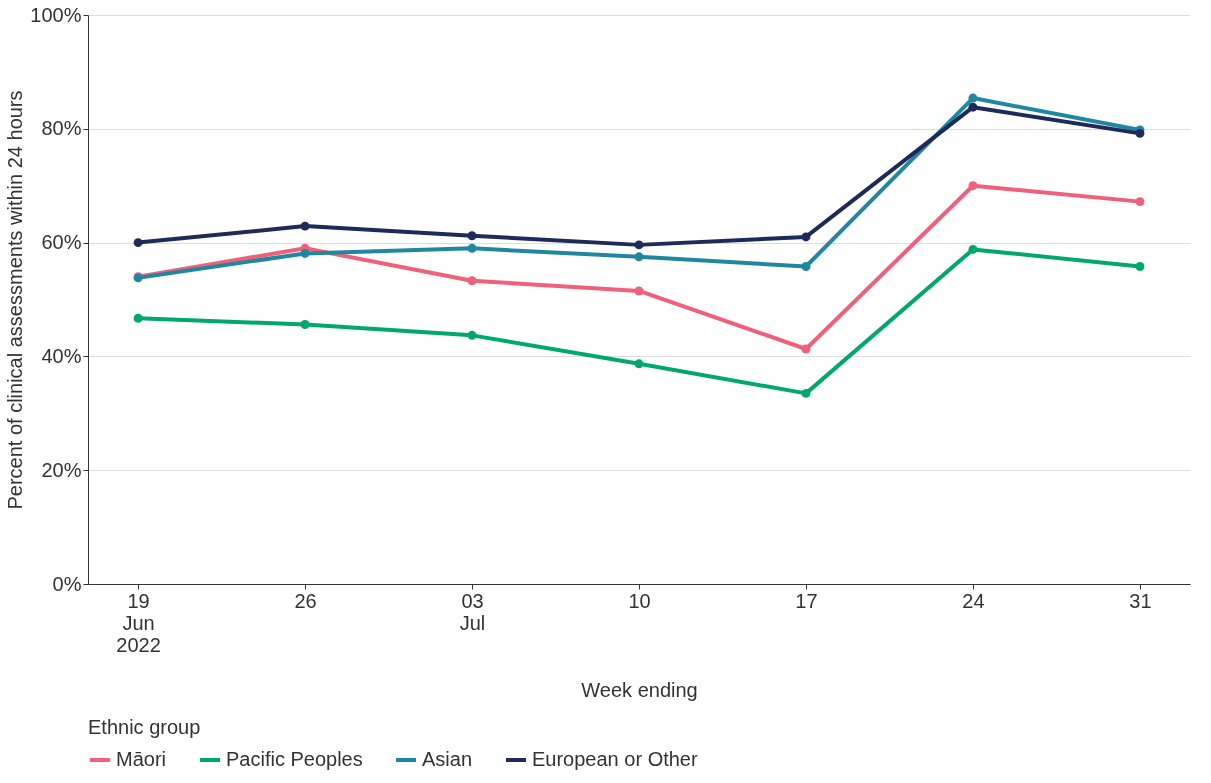  Describe the element at coordinates (447, 759) in the screenshot. I see `legend-label: Asian` at that location.